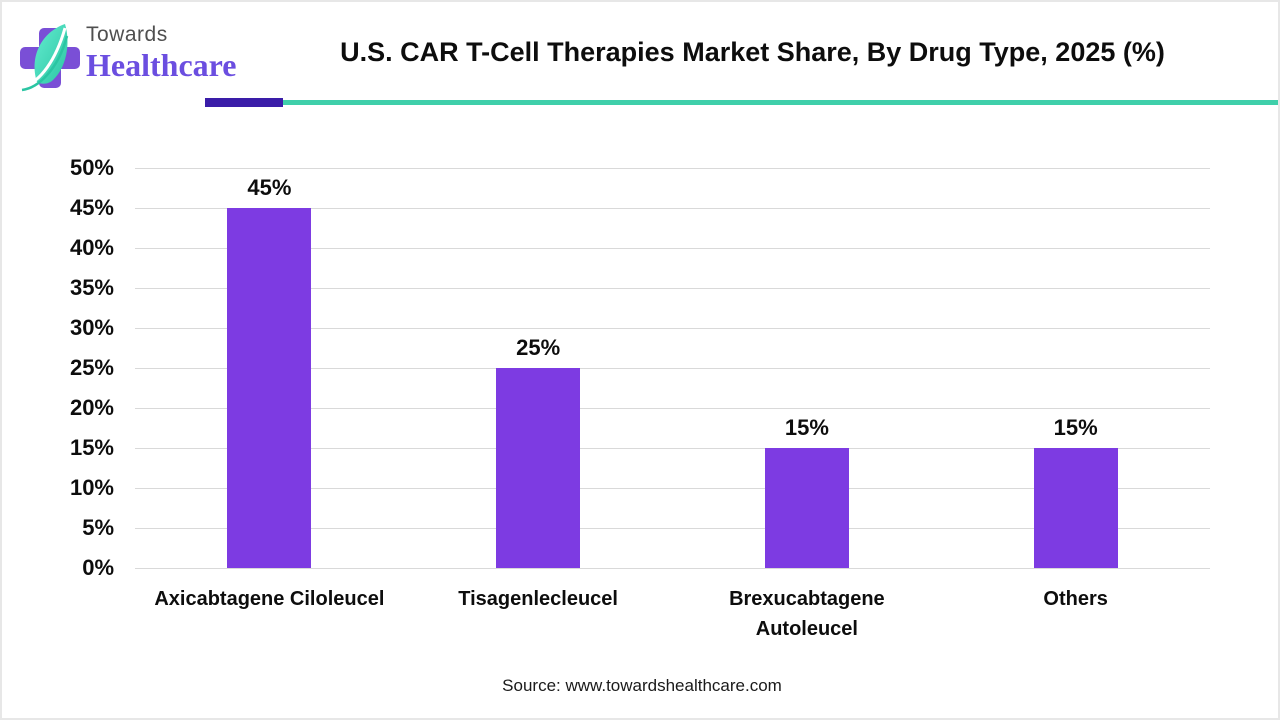 The image size is (1280, 720). What do you see at coordinates (161, 65) in the screenshot?
I see `brand-name-healthcare: Healthcare` at bounding box center [161, 65].